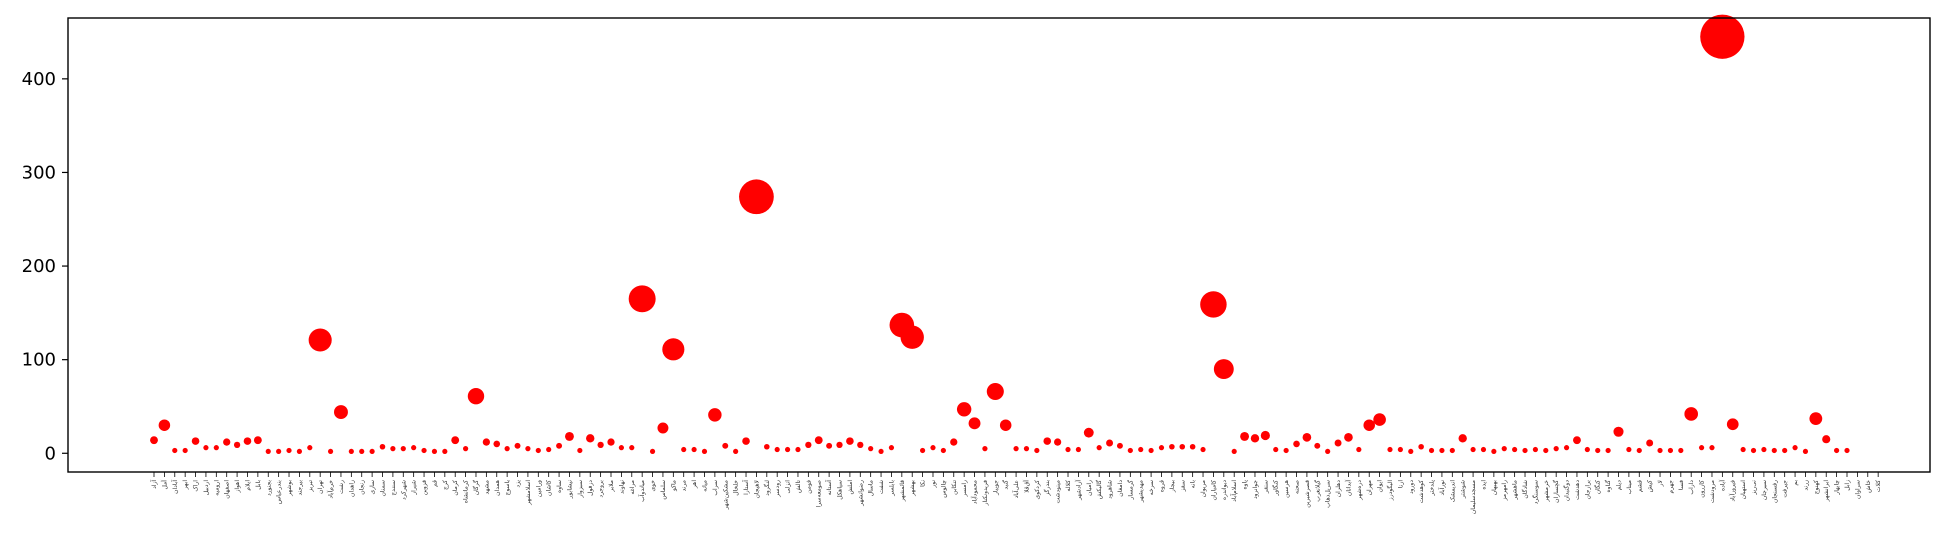  What do you see at coordinates (1691, 487) in the screenshot?
I see `x-tick-label: داراب` at bounding box center [1691, 487].